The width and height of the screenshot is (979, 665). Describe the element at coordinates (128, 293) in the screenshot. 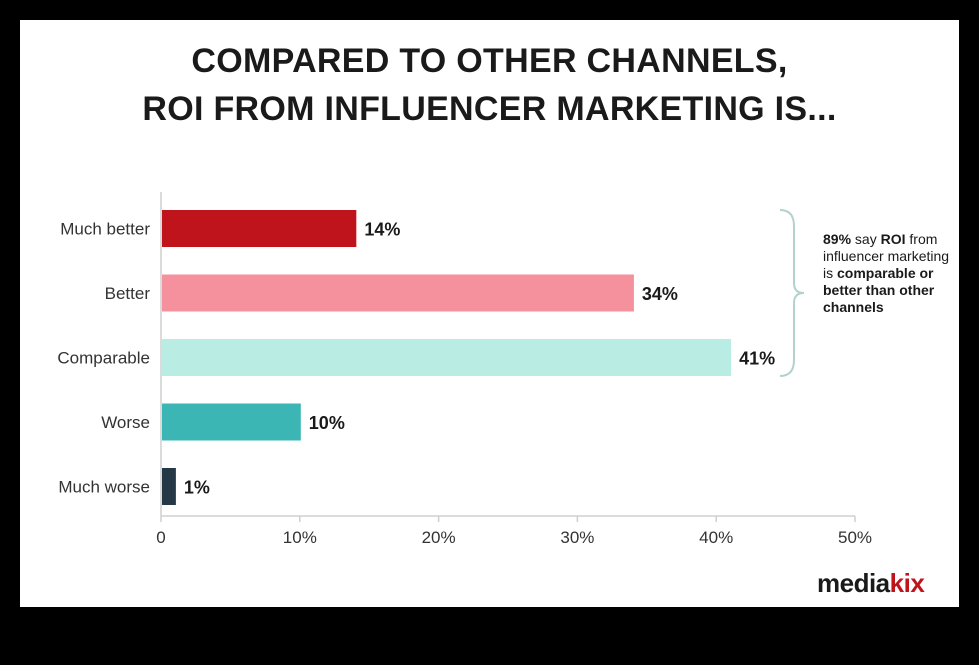

I see `category-label: Better` at that location.